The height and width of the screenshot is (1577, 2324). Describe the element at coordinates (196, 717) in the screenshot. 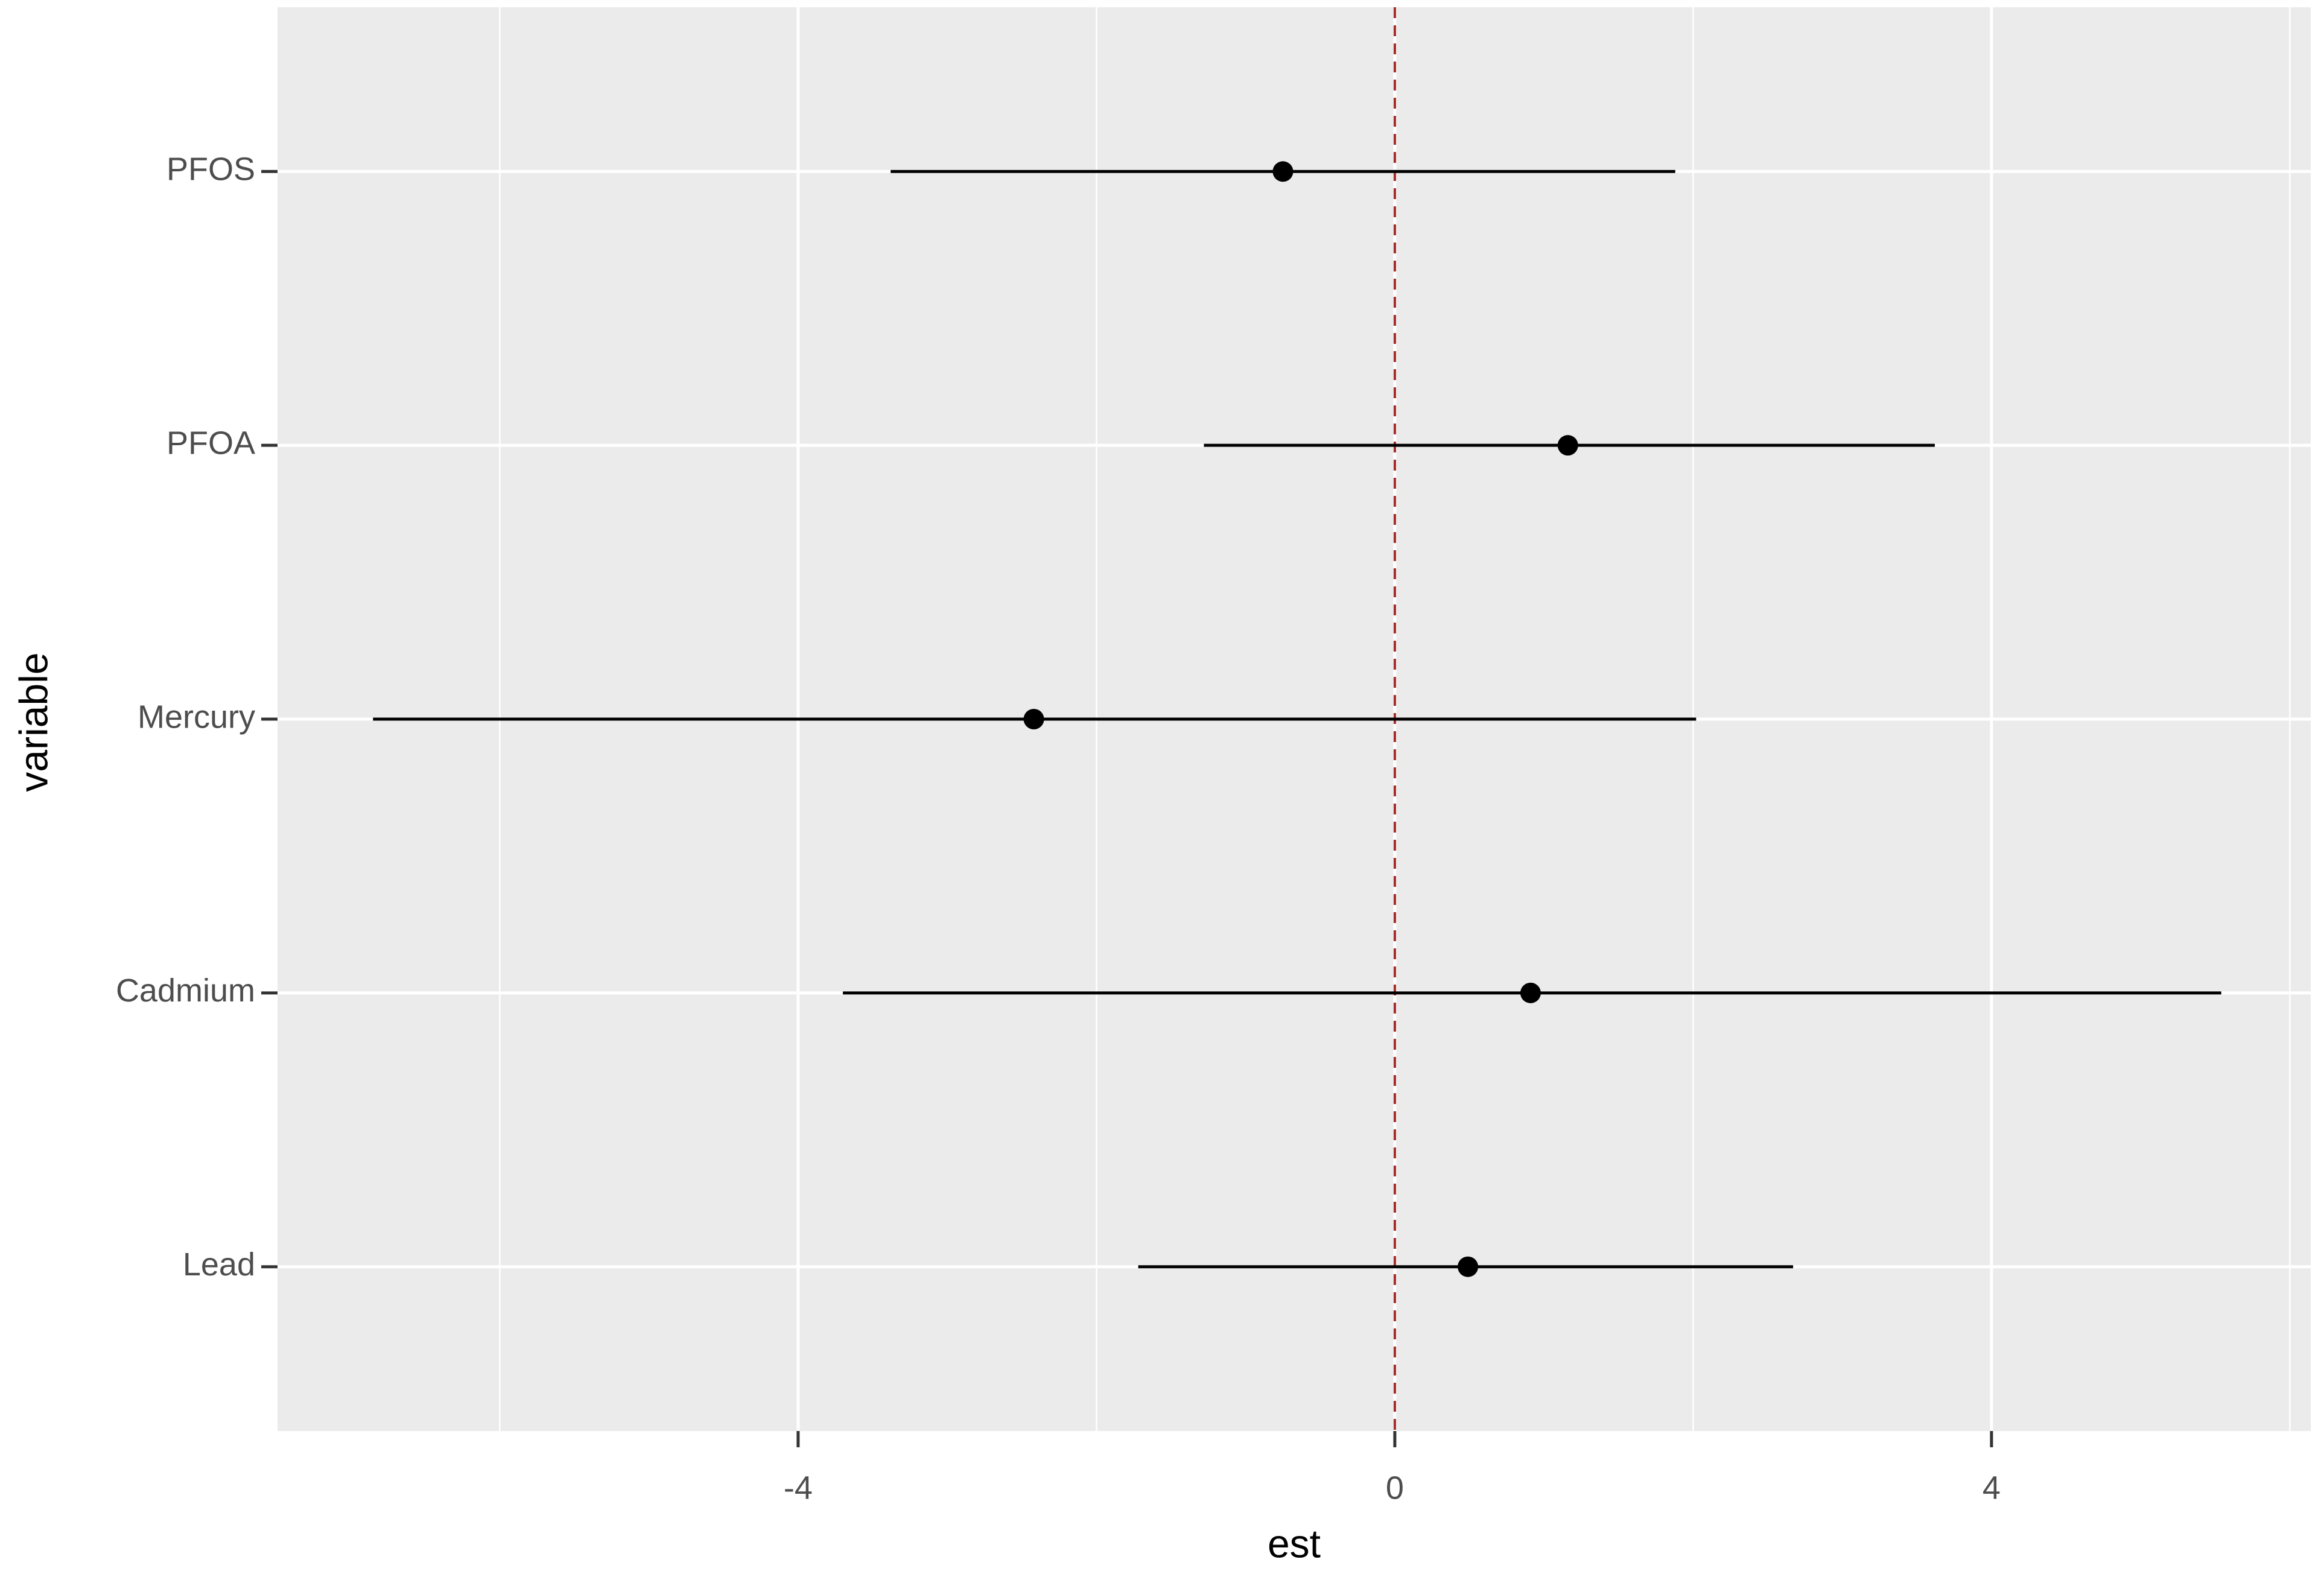

I see `y-tick-label: Mercury` at that location.